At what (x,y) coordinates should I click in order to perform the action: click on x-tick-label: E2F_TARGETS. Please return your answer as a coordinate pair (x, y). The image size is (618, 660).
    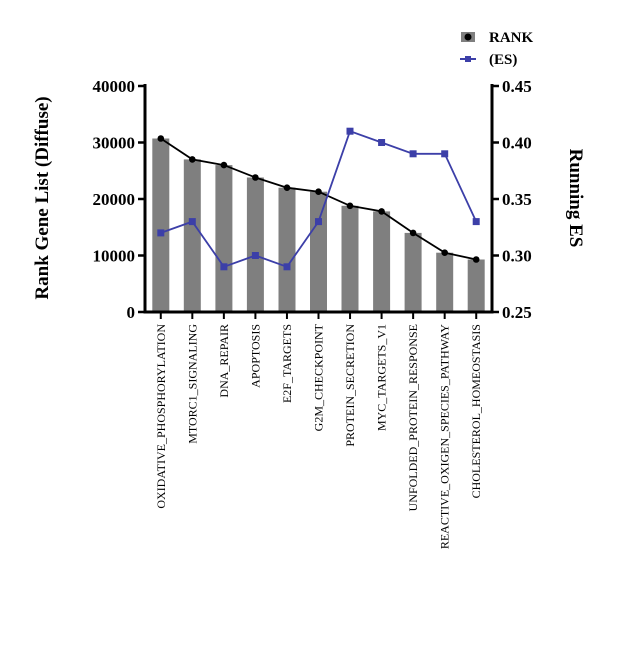
    Looking at the image, I should click on (287, 363).